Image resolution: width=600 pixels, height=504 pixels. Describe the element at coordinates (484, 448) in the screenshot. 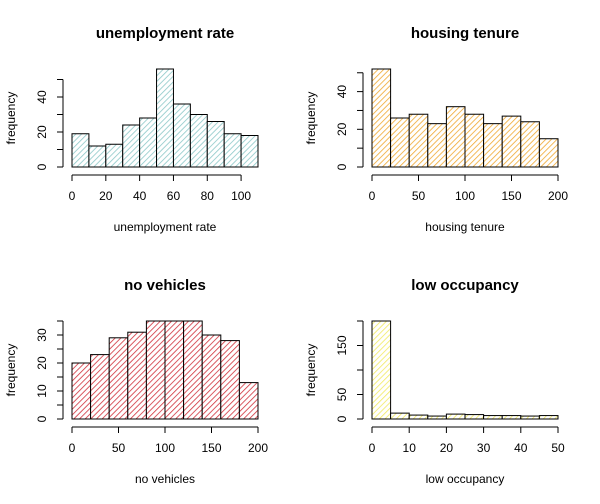

I see `x-tick-label: 30` at that location.